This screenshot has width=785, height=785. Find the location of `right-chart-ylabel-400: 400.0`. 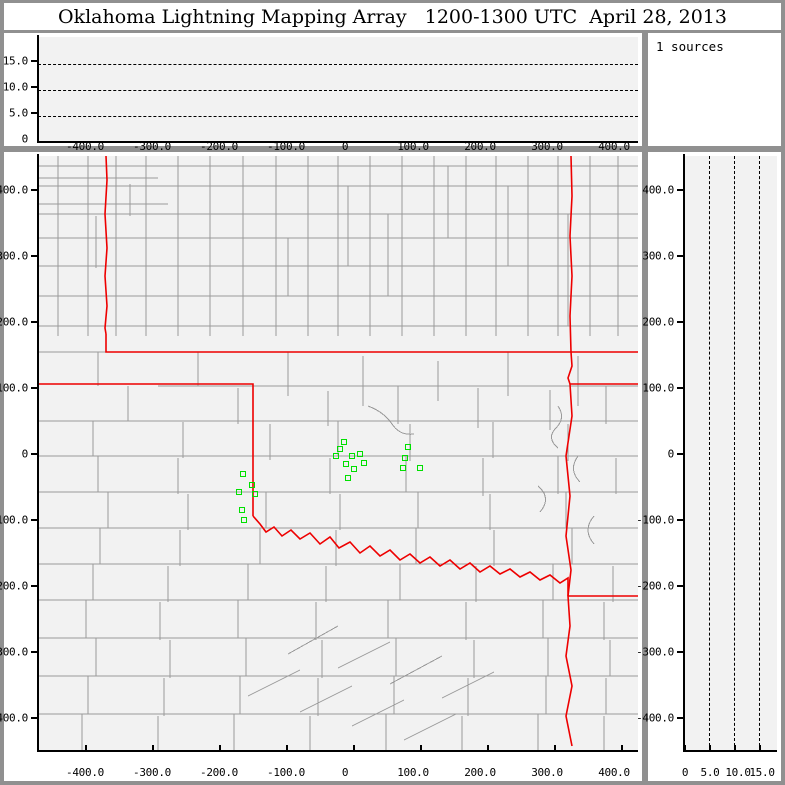

right-chart-ylabel-400: 400.0 is located at coordinates (658, 190).